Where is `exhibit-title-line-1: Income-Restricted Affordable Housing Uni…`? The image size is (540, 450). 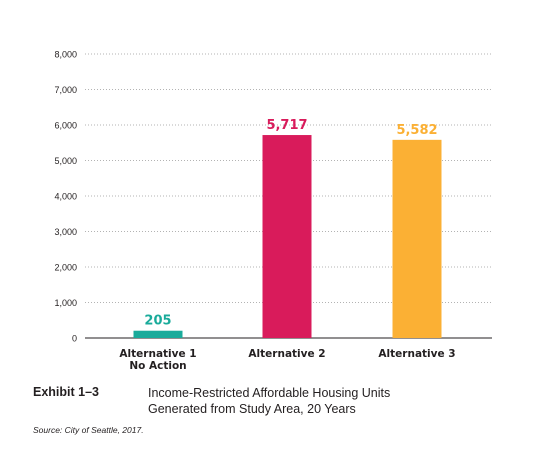 exhibit-title-line-1: Income-Restricted Affordable Housing Uni… is located at coordinates (269, 393).